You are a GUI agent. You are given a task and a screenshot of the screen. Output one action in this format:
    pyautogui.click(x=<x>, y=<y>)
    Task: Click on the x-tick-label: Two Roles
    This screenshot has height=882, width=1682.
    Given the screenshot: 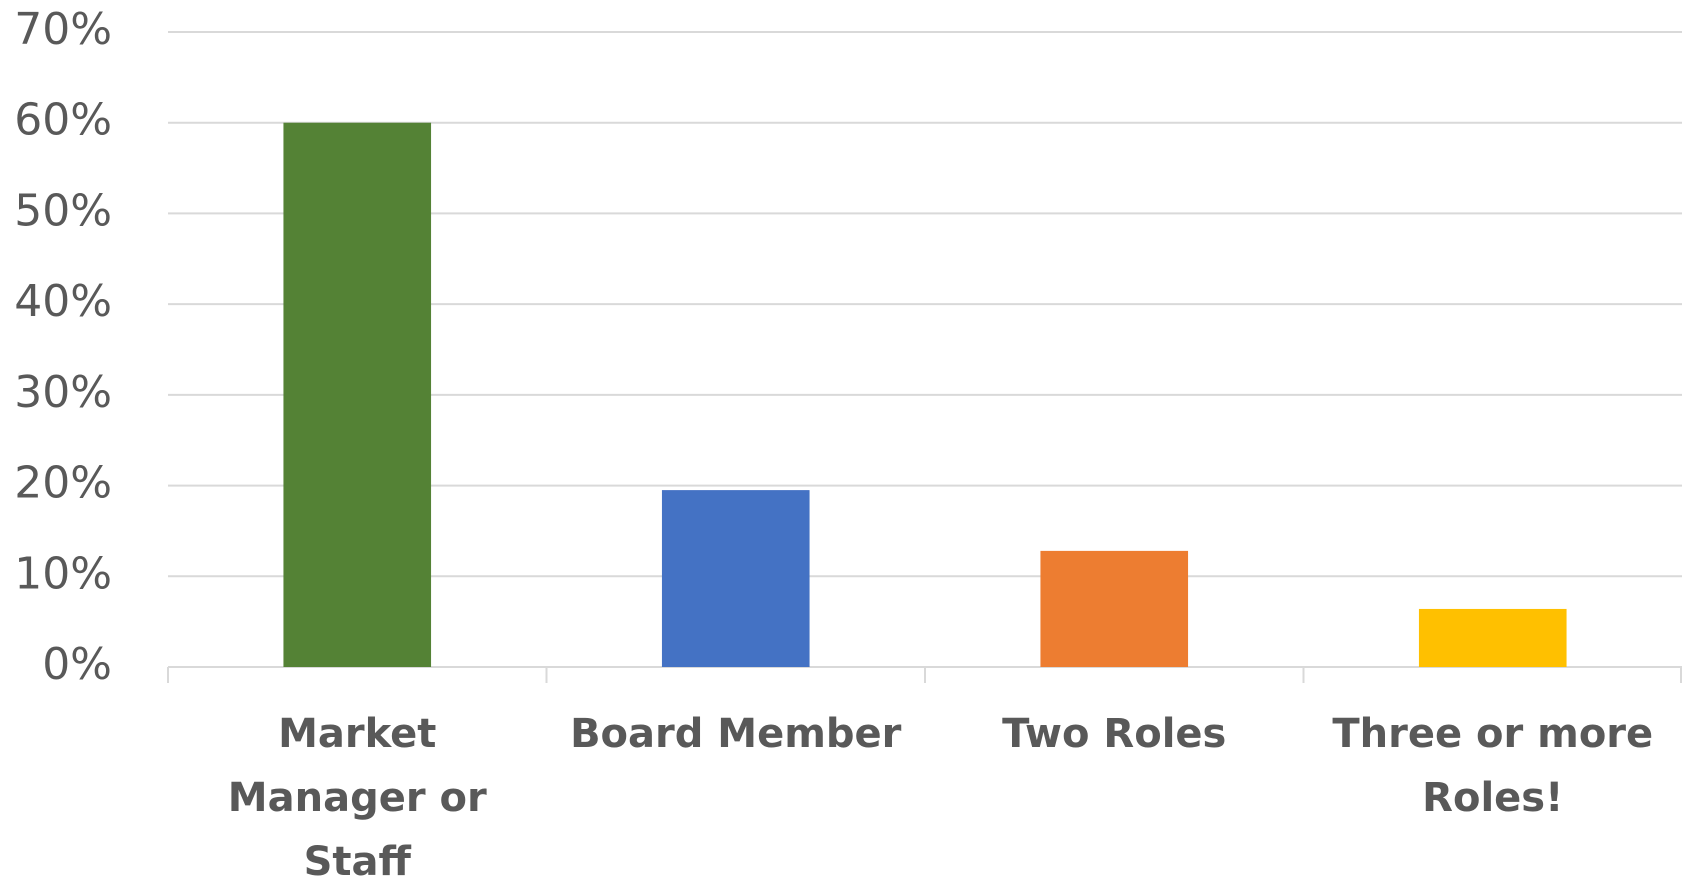 What is the action you would take?
    pyautogui.click(x=1114, y=734)
    